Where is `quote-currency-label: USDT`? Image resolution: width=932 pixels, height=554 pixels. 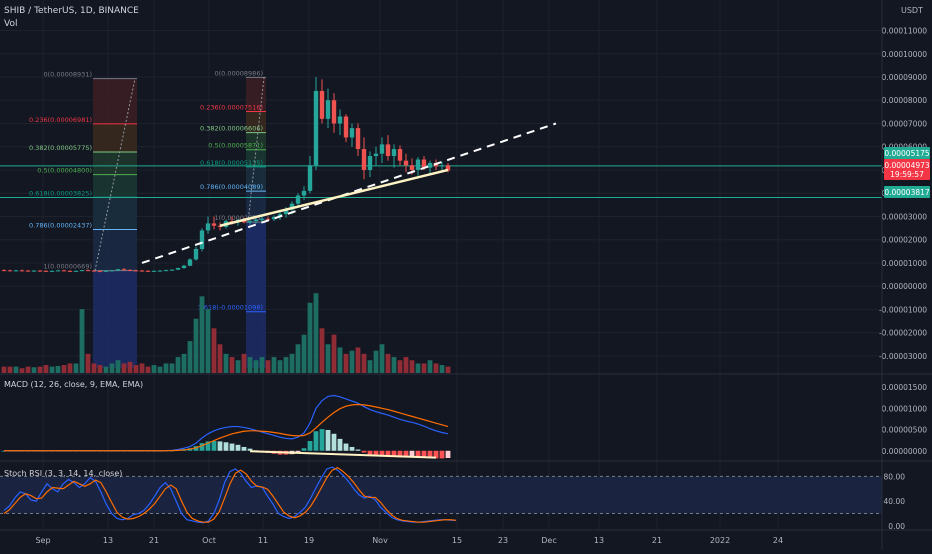
quote-currency-label: USDT is located at coordinates (912, 10).